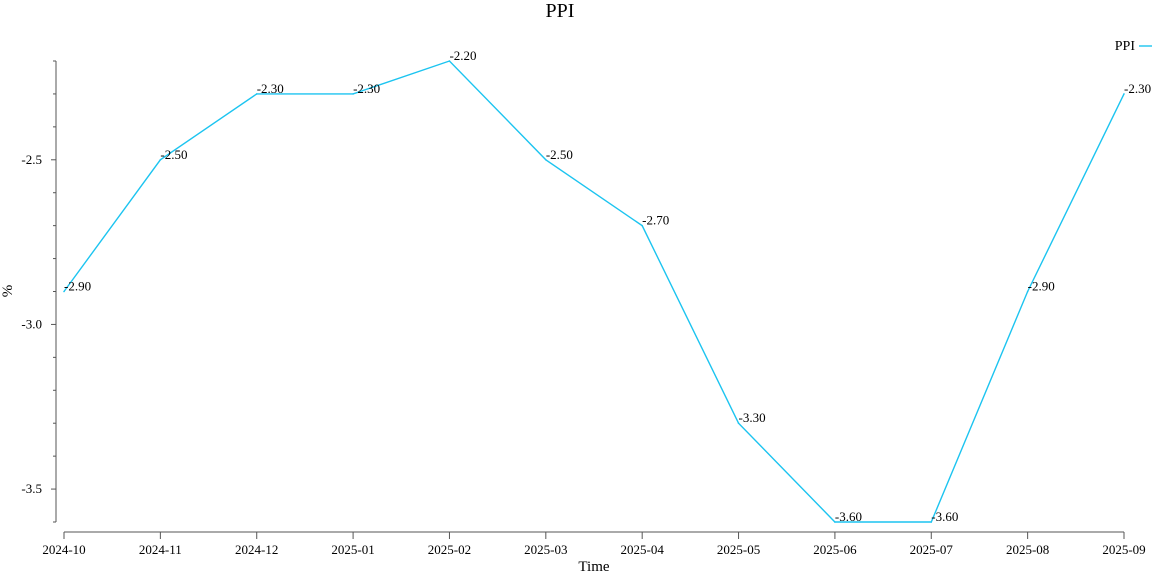 This screenshot has height=576, width=1152. I want to click on legend-label-ppi: PPI, so click(1125, 46).